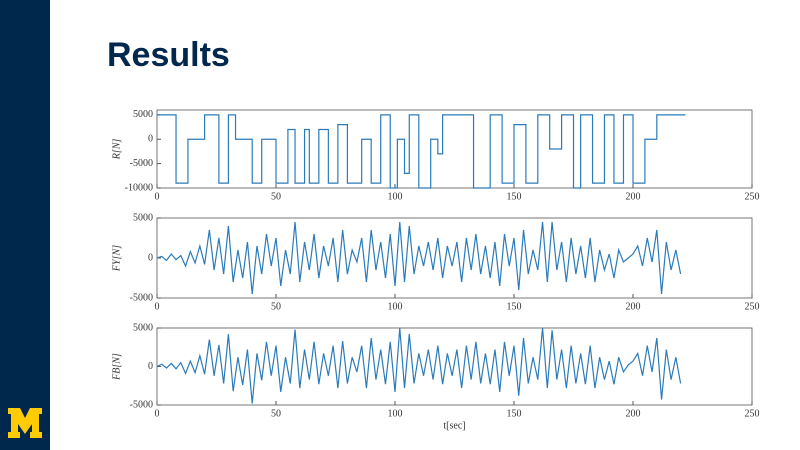 Image resolution: width=800 pixels, height=450 pixels. Describe the element at coordinates (139, 187) in the screenshot. I see `y-tick-label: -10000` at that location.